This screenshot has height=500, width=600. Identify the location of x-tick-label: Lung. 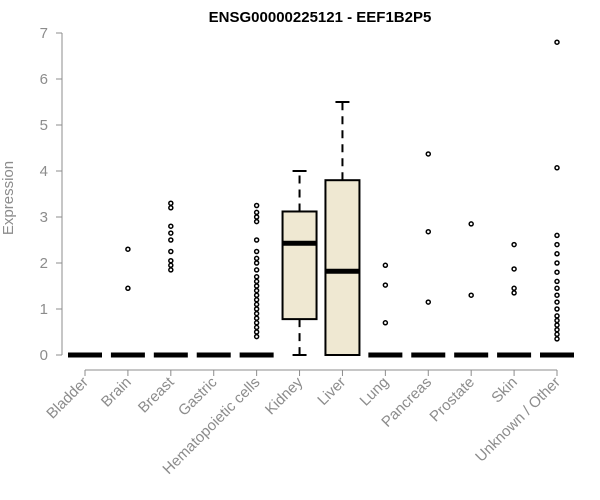
(375, 392).